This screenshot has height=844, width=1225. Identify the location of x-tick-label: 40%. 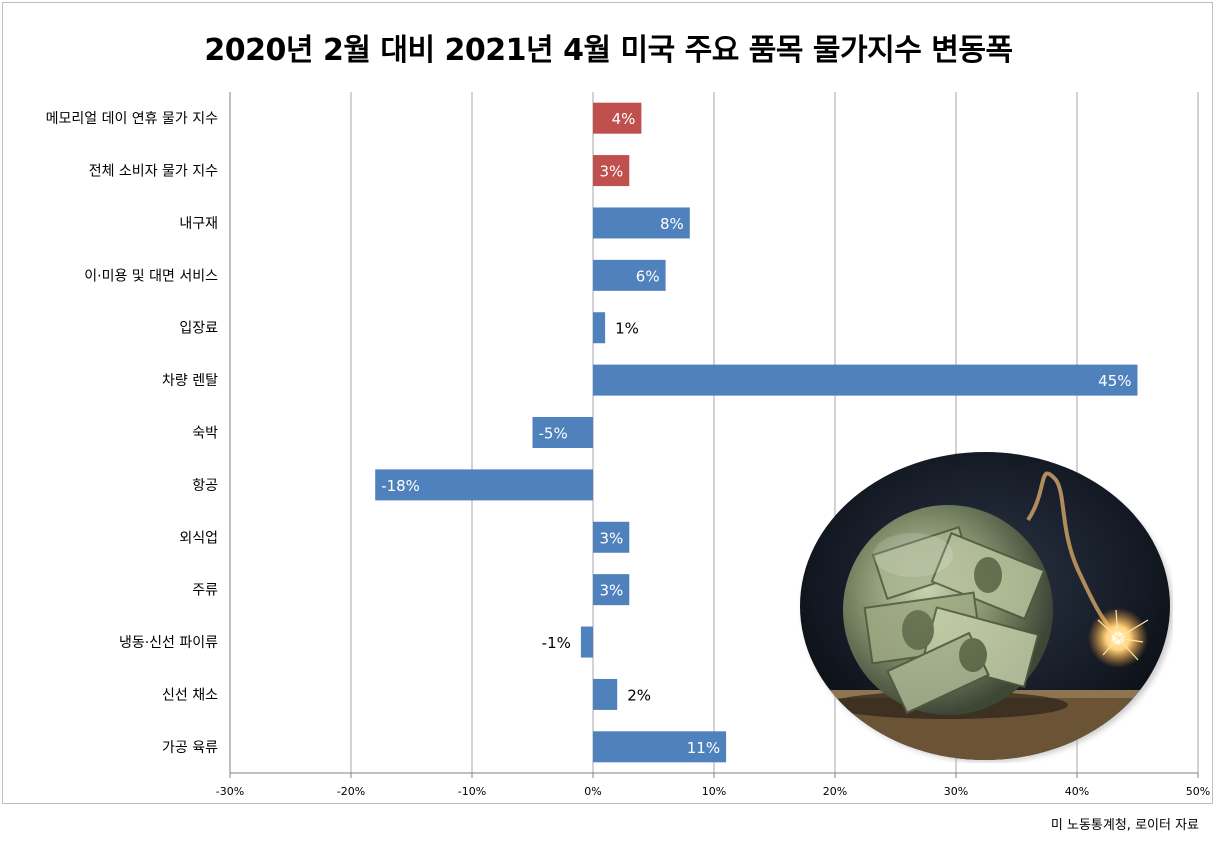
(1077, 791).